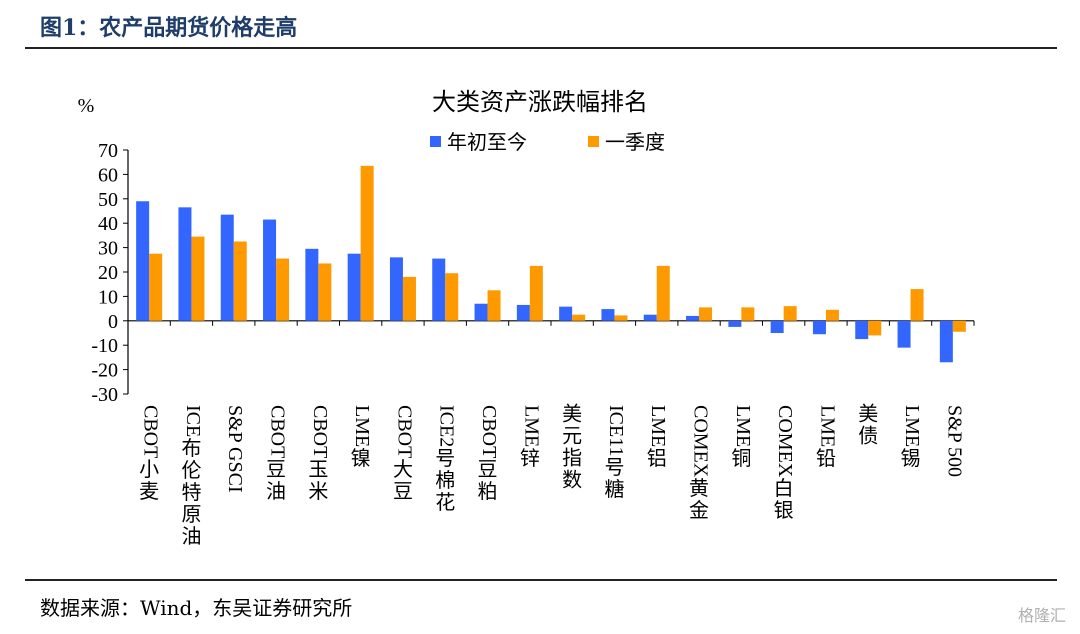 The width and height of the screenshot is (1080, 634). What do you see at coordinates (104, 395) in the screenshot?
I see `y-tick-label: -30` at bounding box center [104, 395].